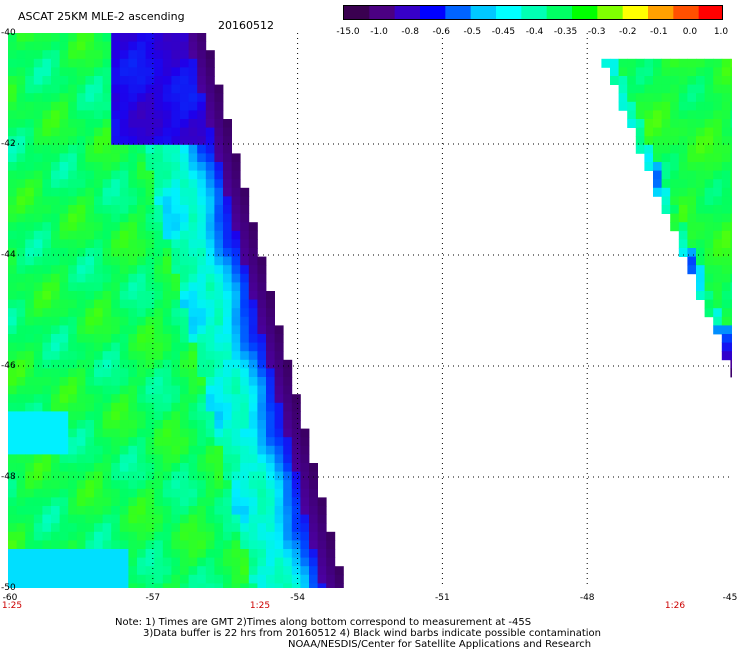 The image size is (740, 650). What do you see at coordinates (101, 16) in the screenshot?
I see `map-title: ASCAT 25KM MLE-2 ascending` at bounding box center [101, 16].